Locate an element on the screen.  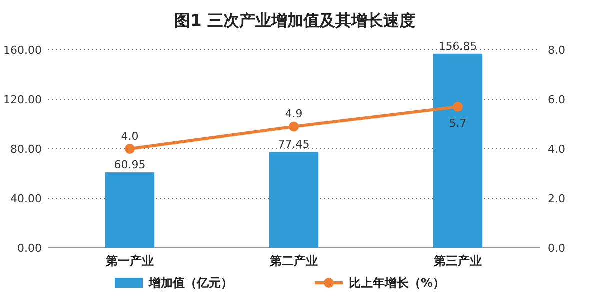
y2-tick-label: 8.0 is located at coordinates (557, 50).